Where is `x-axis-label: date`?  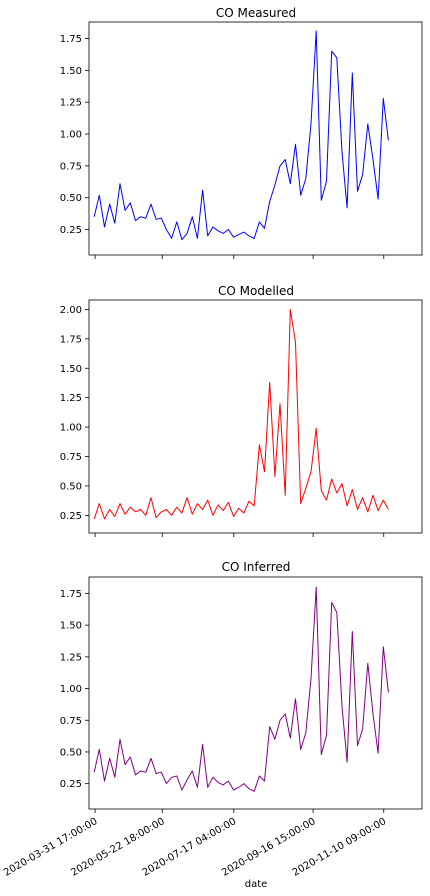
x-axis-label: date is located at coordinates (256, 884).